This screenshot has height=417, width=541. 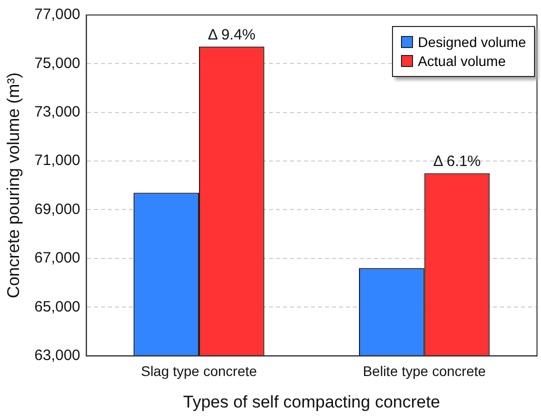 I want to click on y-tick-label: 75,000, so click(x=57, y=63).